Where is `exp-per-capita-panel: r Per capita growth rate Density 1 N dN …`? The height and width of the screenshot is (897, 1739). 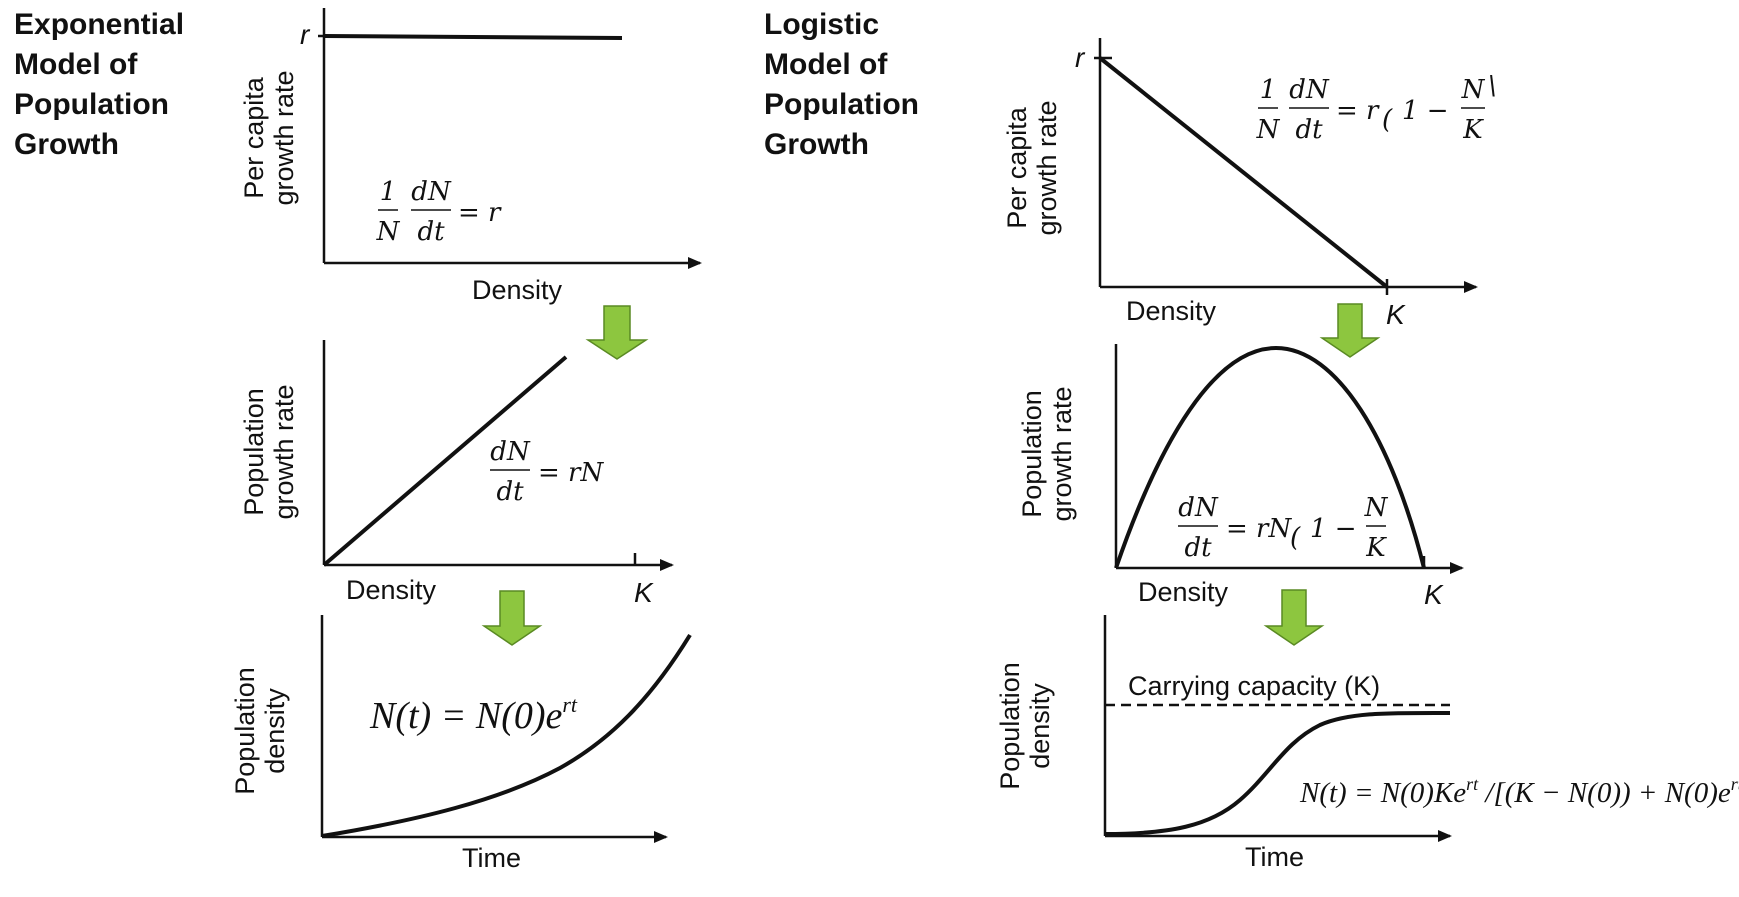 exp-per-capita-panel: r Per capita growth rate Density 1 N dN … is located at coordinates (470, 156).